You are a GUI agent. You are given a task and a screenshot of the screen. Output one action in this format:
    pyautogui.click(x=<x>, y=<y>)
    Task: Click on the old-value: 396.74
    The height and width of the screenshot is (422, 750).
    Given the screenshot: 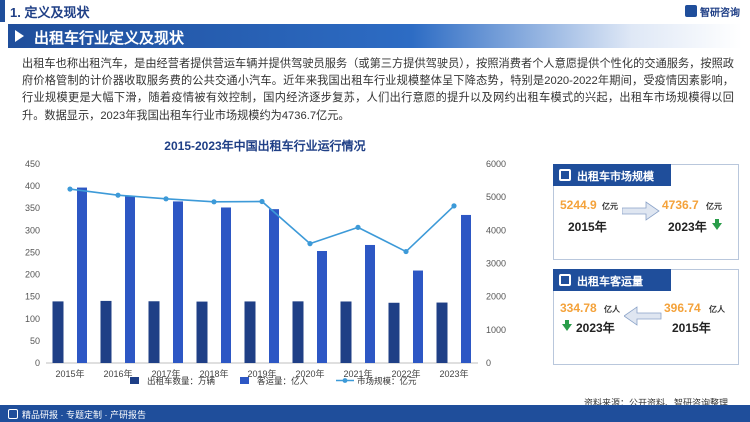 What is the action you would take?
    pyautogui.click(x=682, y=308)
    